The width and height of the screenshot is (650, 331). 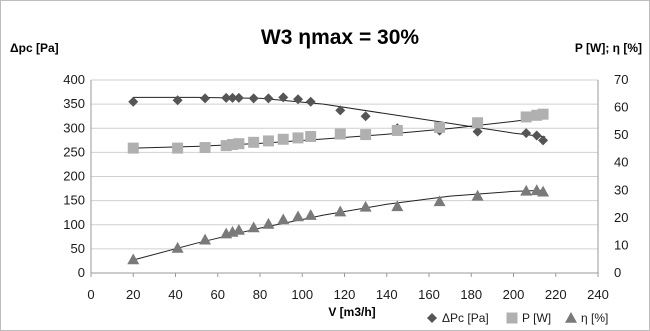 I want to click on x-tick-label: 80, so click(x=260, y=294).